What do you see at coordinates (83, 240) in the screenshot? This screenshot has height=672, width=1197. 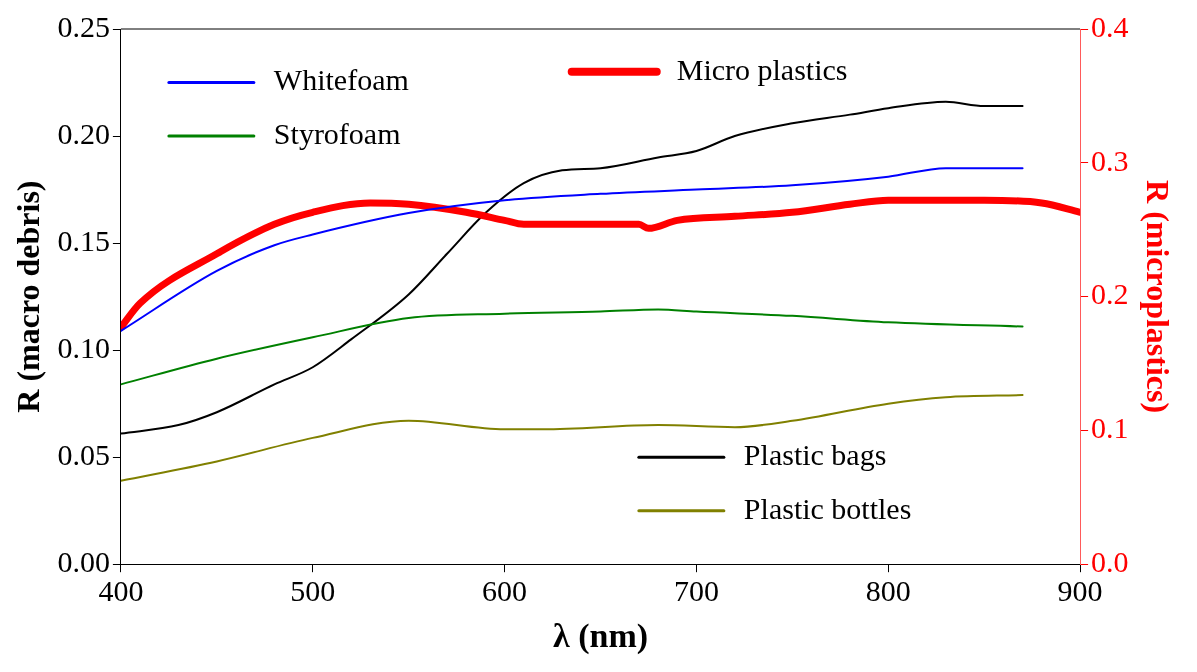 I see `y-tick-label: 0.15` at bounding box center [83, 240].